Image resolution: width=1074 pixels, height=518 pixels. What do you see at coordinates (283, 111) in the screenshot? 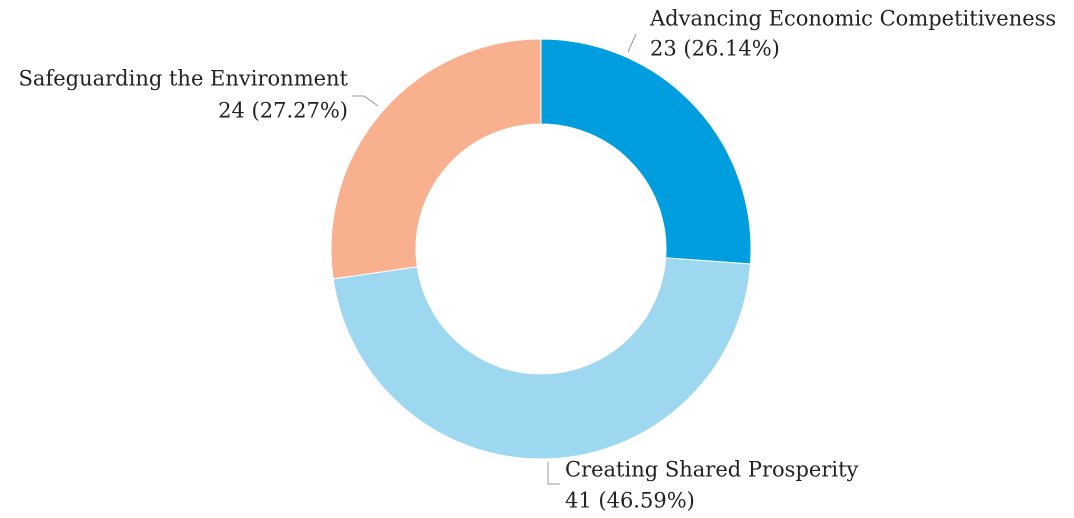
I see `slice-value-label: 24 (27.27%)` at bounding box center [283, 111].